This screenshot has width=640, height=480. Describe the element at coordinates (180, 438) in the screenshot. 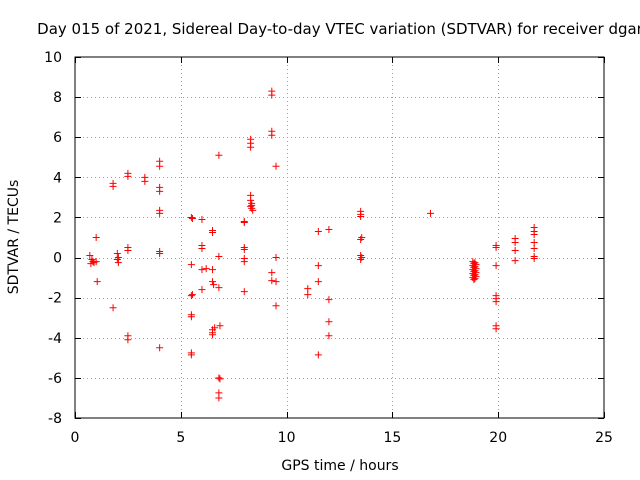

I see `x-tick-label: 5` at that location.